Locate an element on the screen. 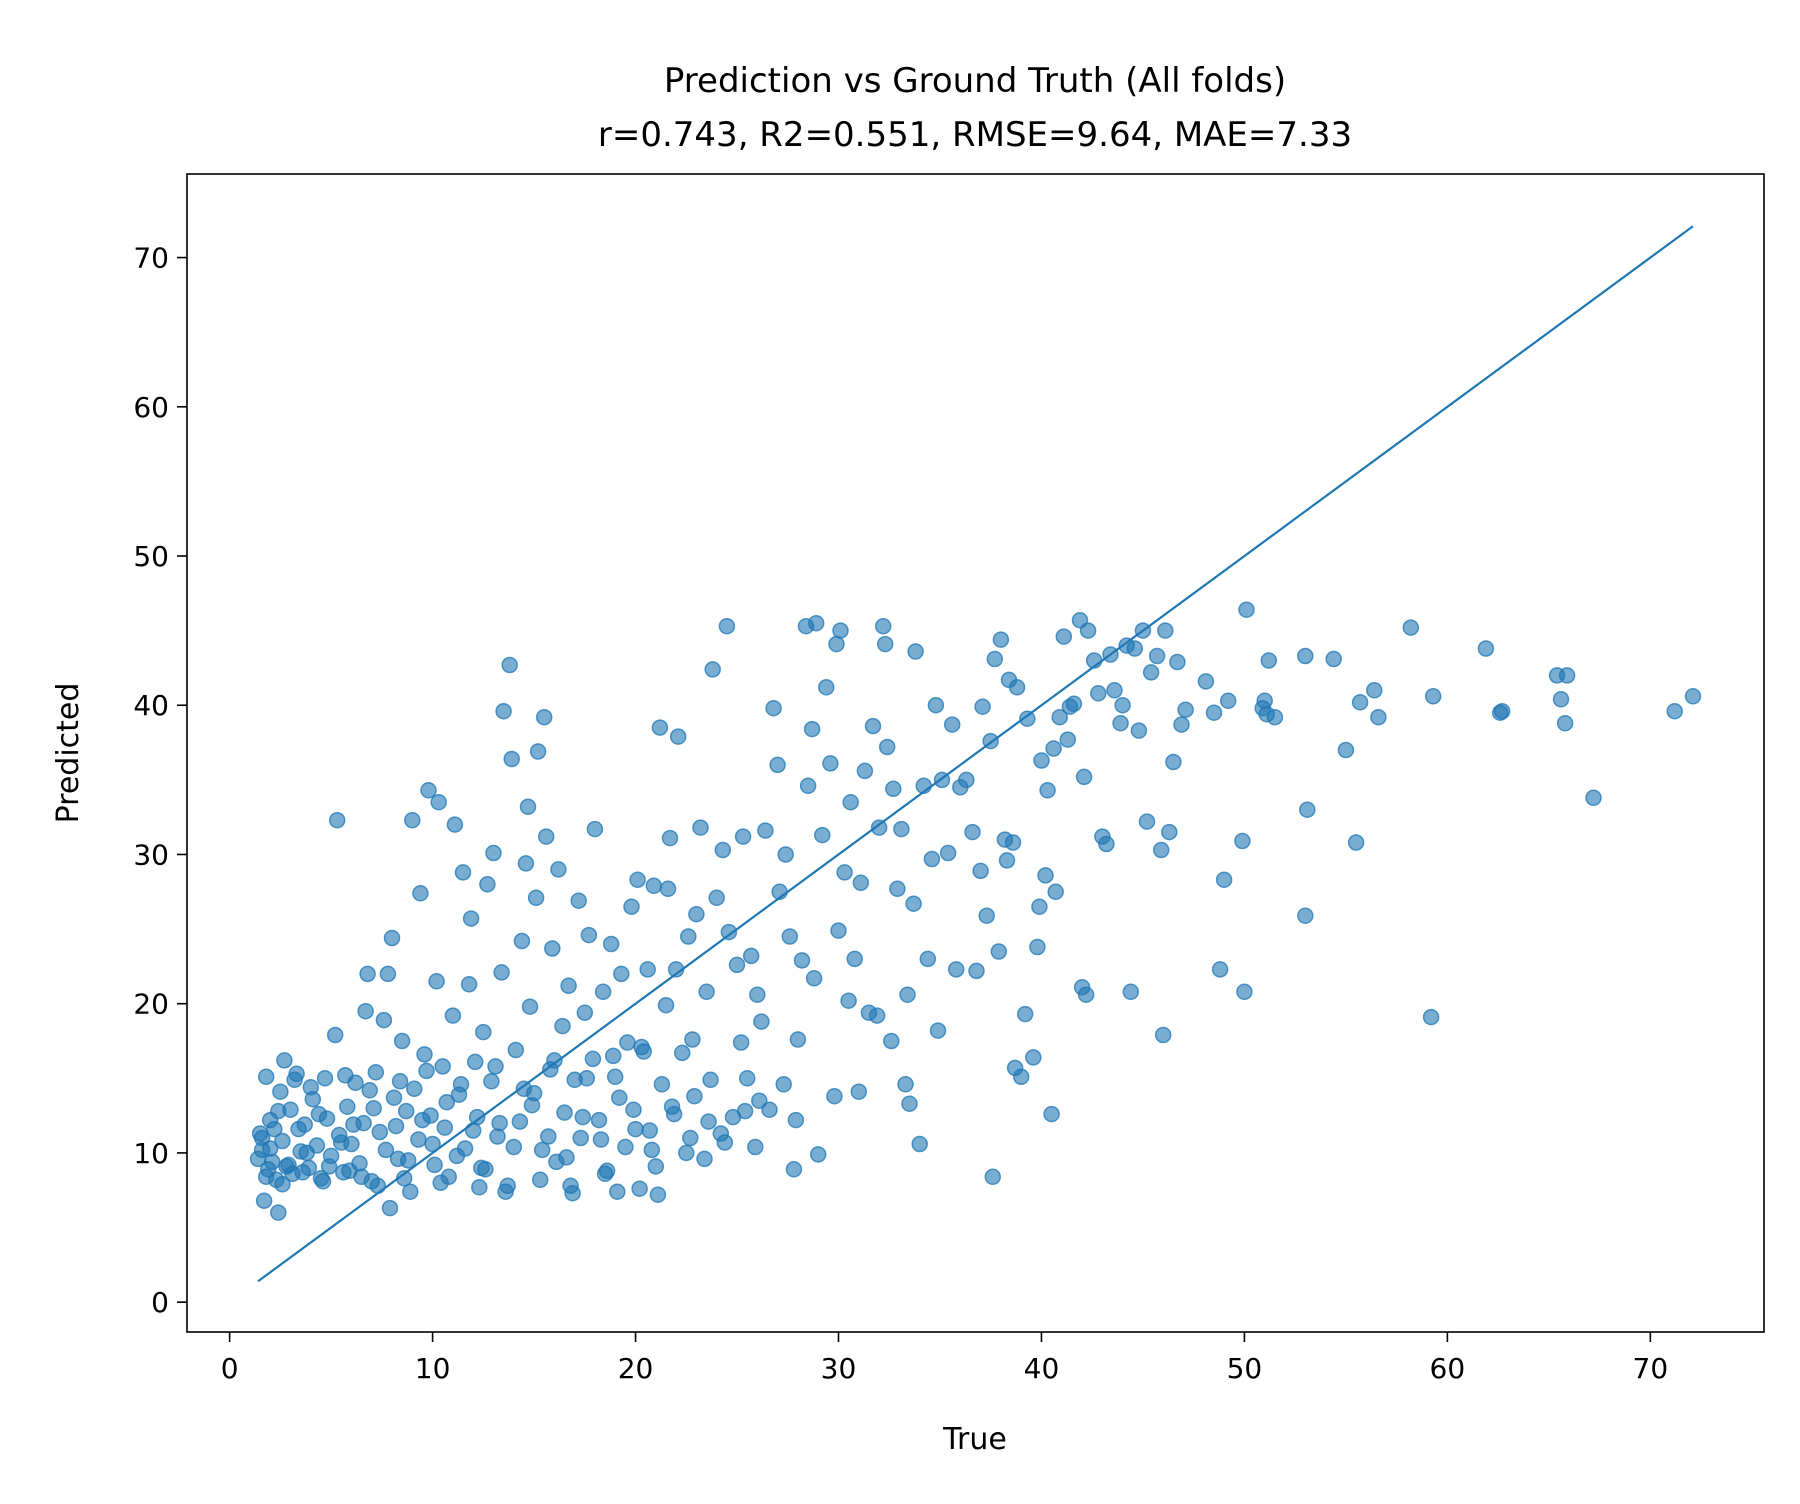  y-tick-label: 20 is located at coordinates (151, 1004).